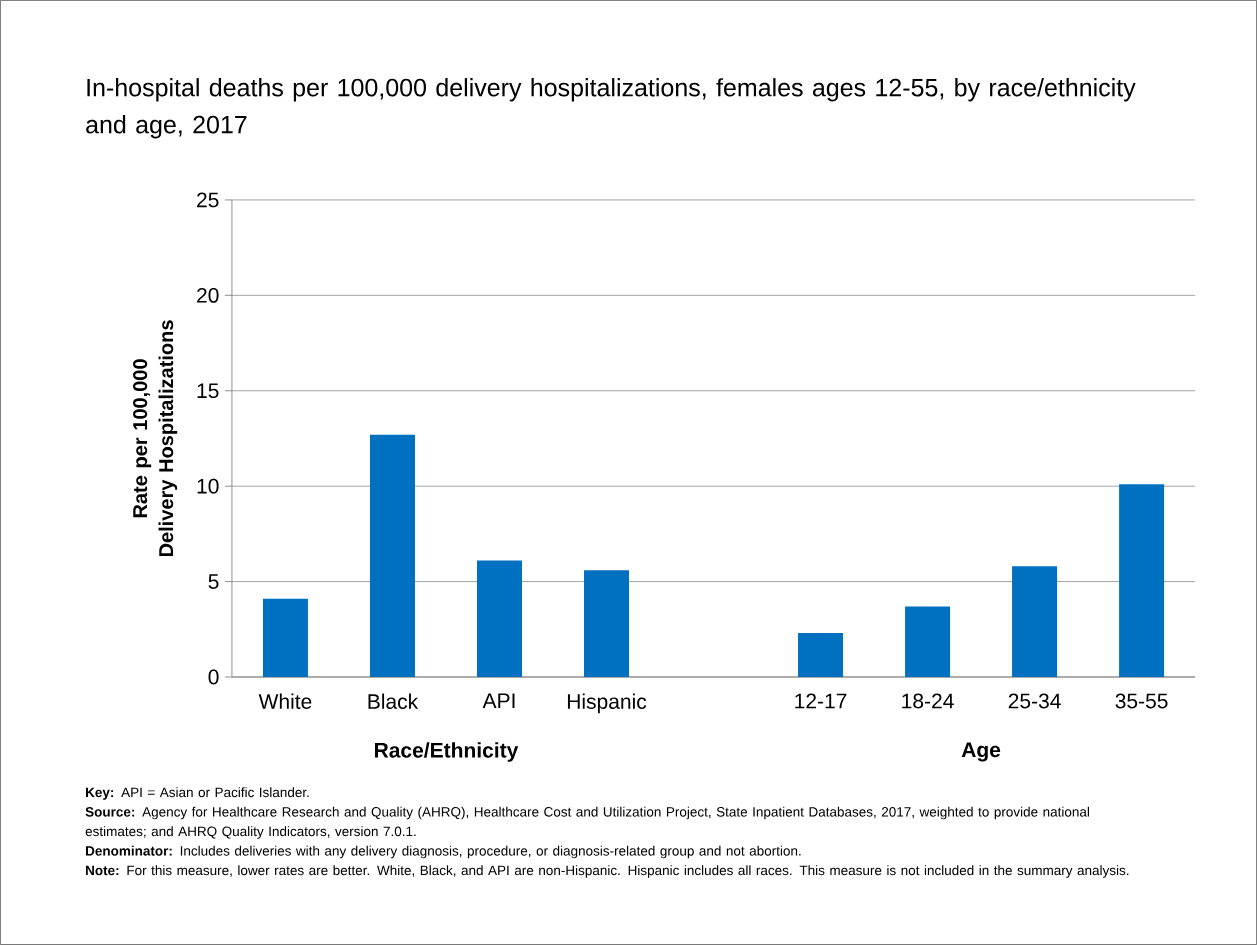 The width and height of the screenshot is (1257, 945). What do you see at coordinates (607, 871) in the screenshot?
I see `text: Note: For this measure, lower rates are better. White, Black, and API are non-Hispanic. Hispanic includes all races. This measure is not included in the summary analysis.` at bounding box center [607, 871].